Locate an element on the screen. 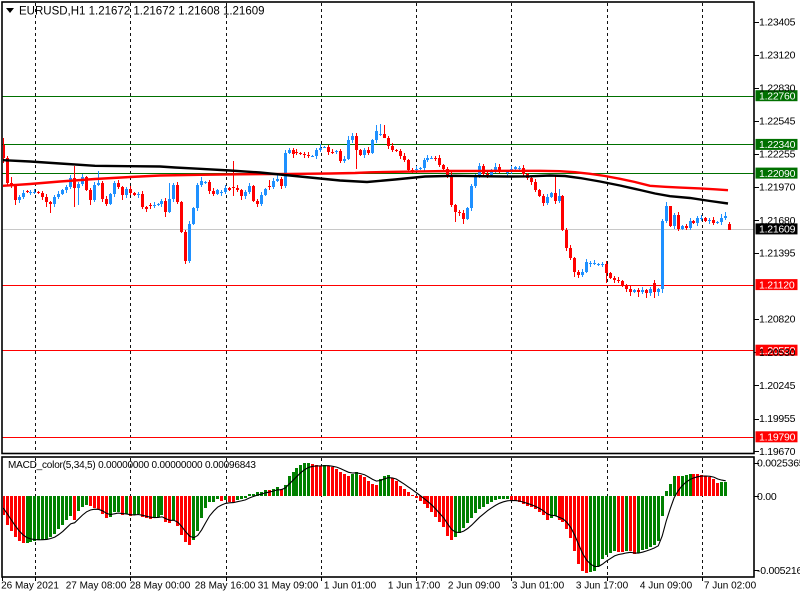 This screenshot has width=800, height=600. svg-text: 1.21970 is located at coordinates (777, 188).